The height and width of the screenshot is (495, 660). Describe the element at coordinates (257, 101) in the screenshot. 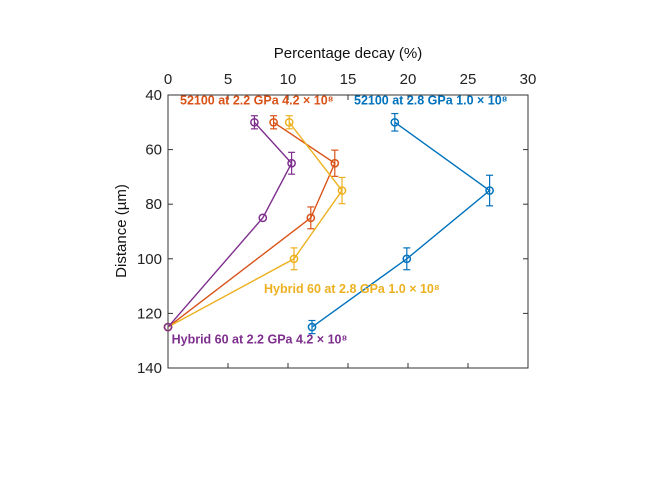

I see `series-annotation: 52100 at 2.2 GPa 4.2 × 10⁸` at that location.